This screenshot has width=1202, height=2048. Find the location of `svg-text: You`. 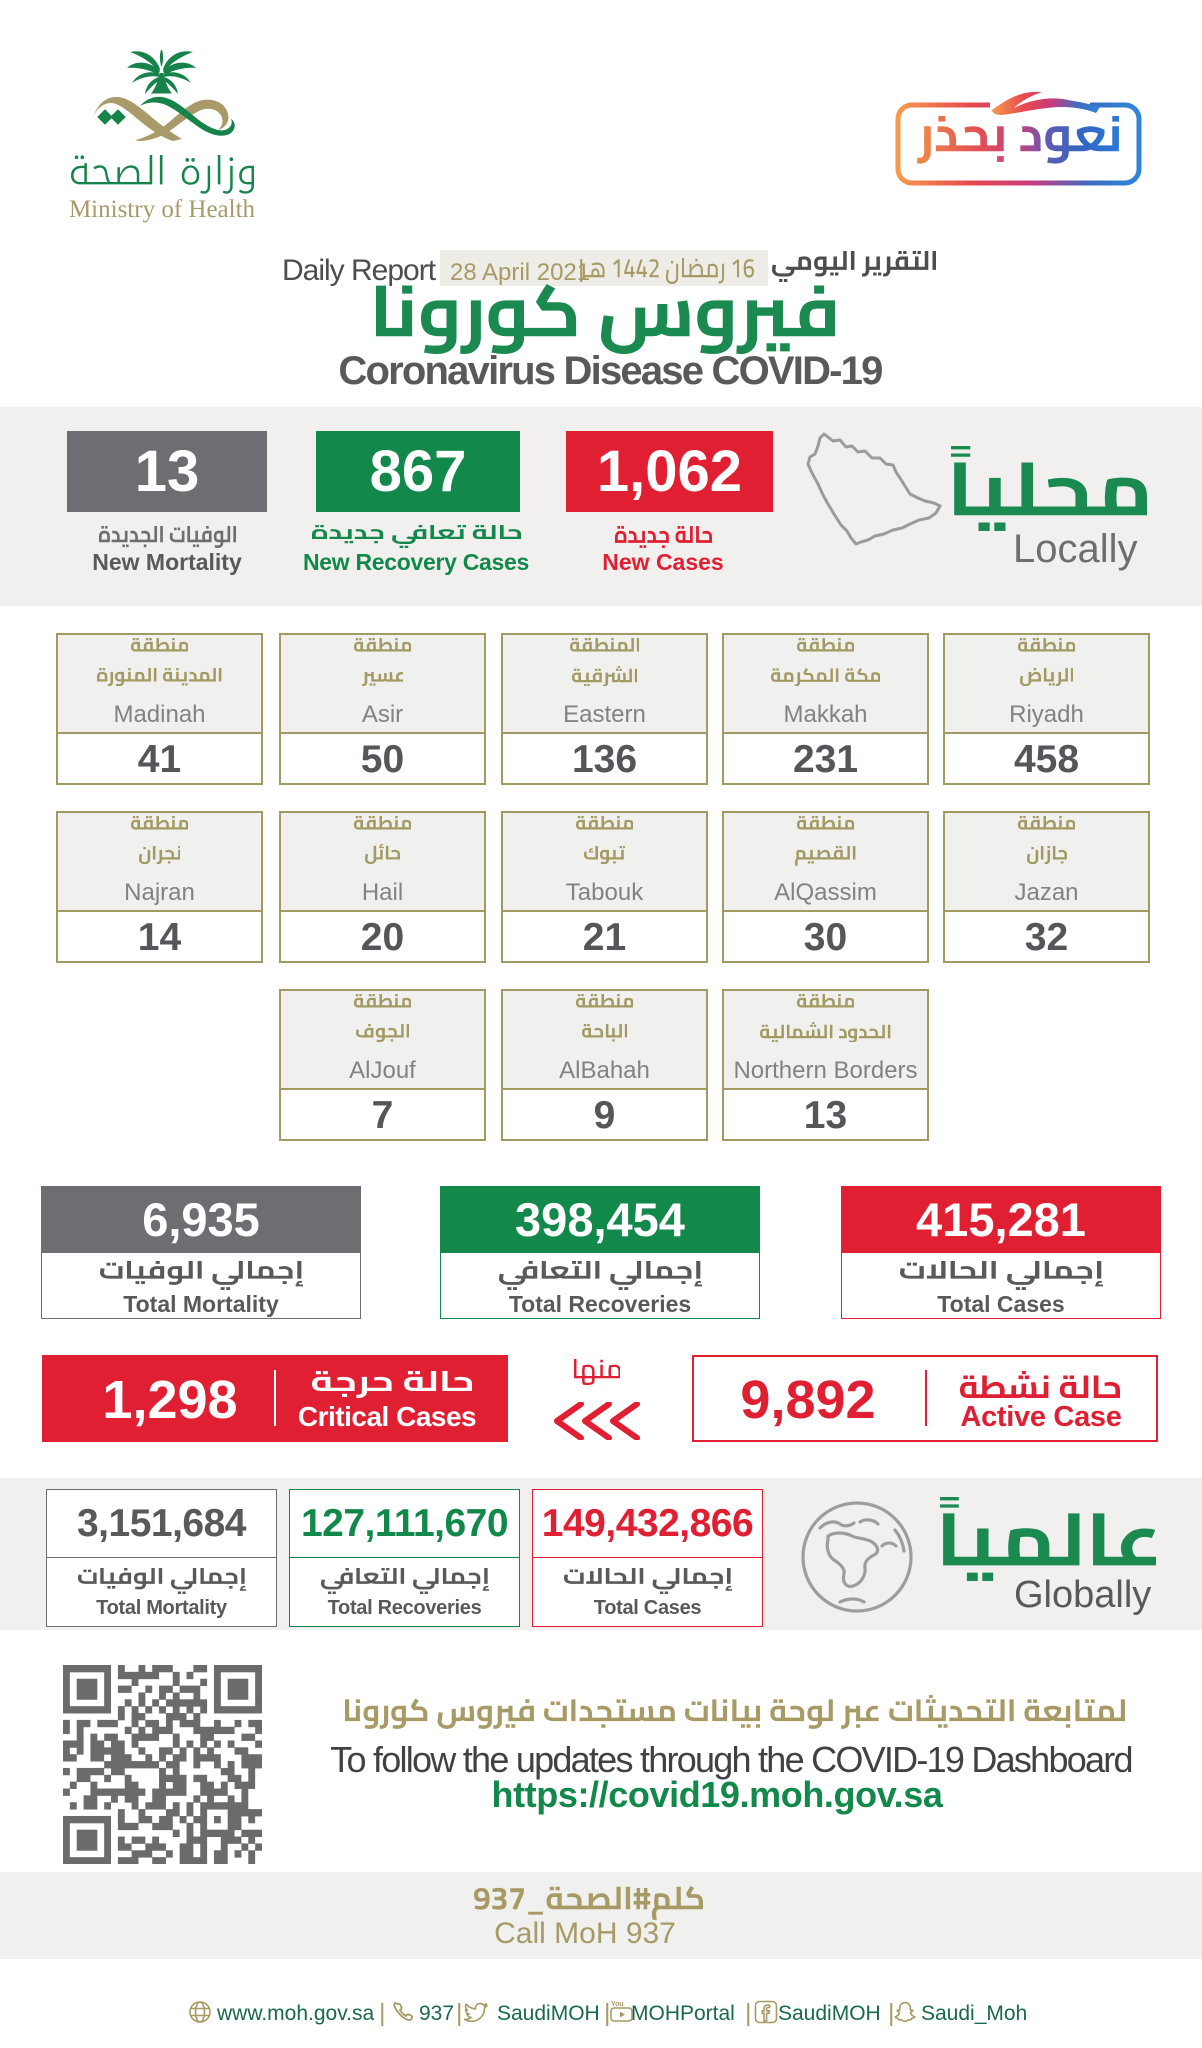

svg-text: You is located at coordinates (617, 2004).